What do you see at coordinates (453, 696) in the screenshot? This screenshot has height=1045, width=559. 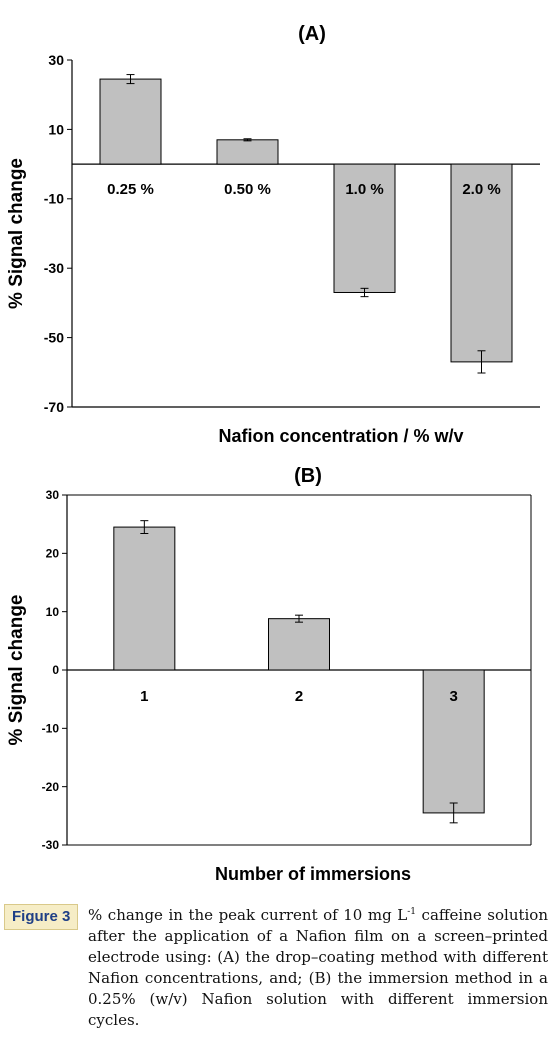 I see `category-label: 3` at bounding box center [453, 696].